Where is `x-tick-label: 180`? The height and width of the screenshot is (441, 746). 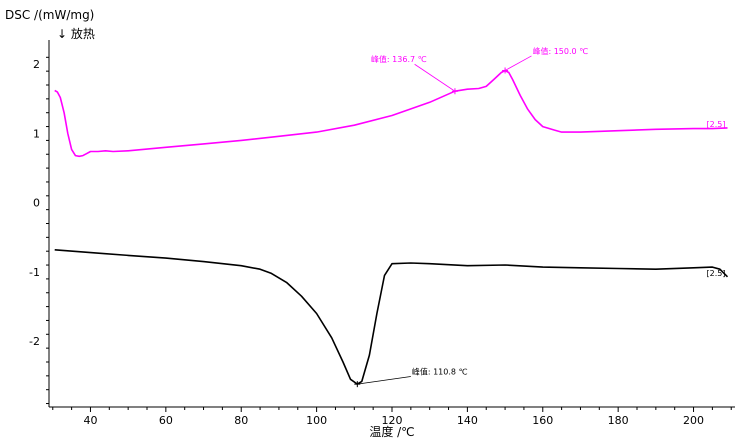
x-tick-label: 180 is located at coordinates (618, 420).